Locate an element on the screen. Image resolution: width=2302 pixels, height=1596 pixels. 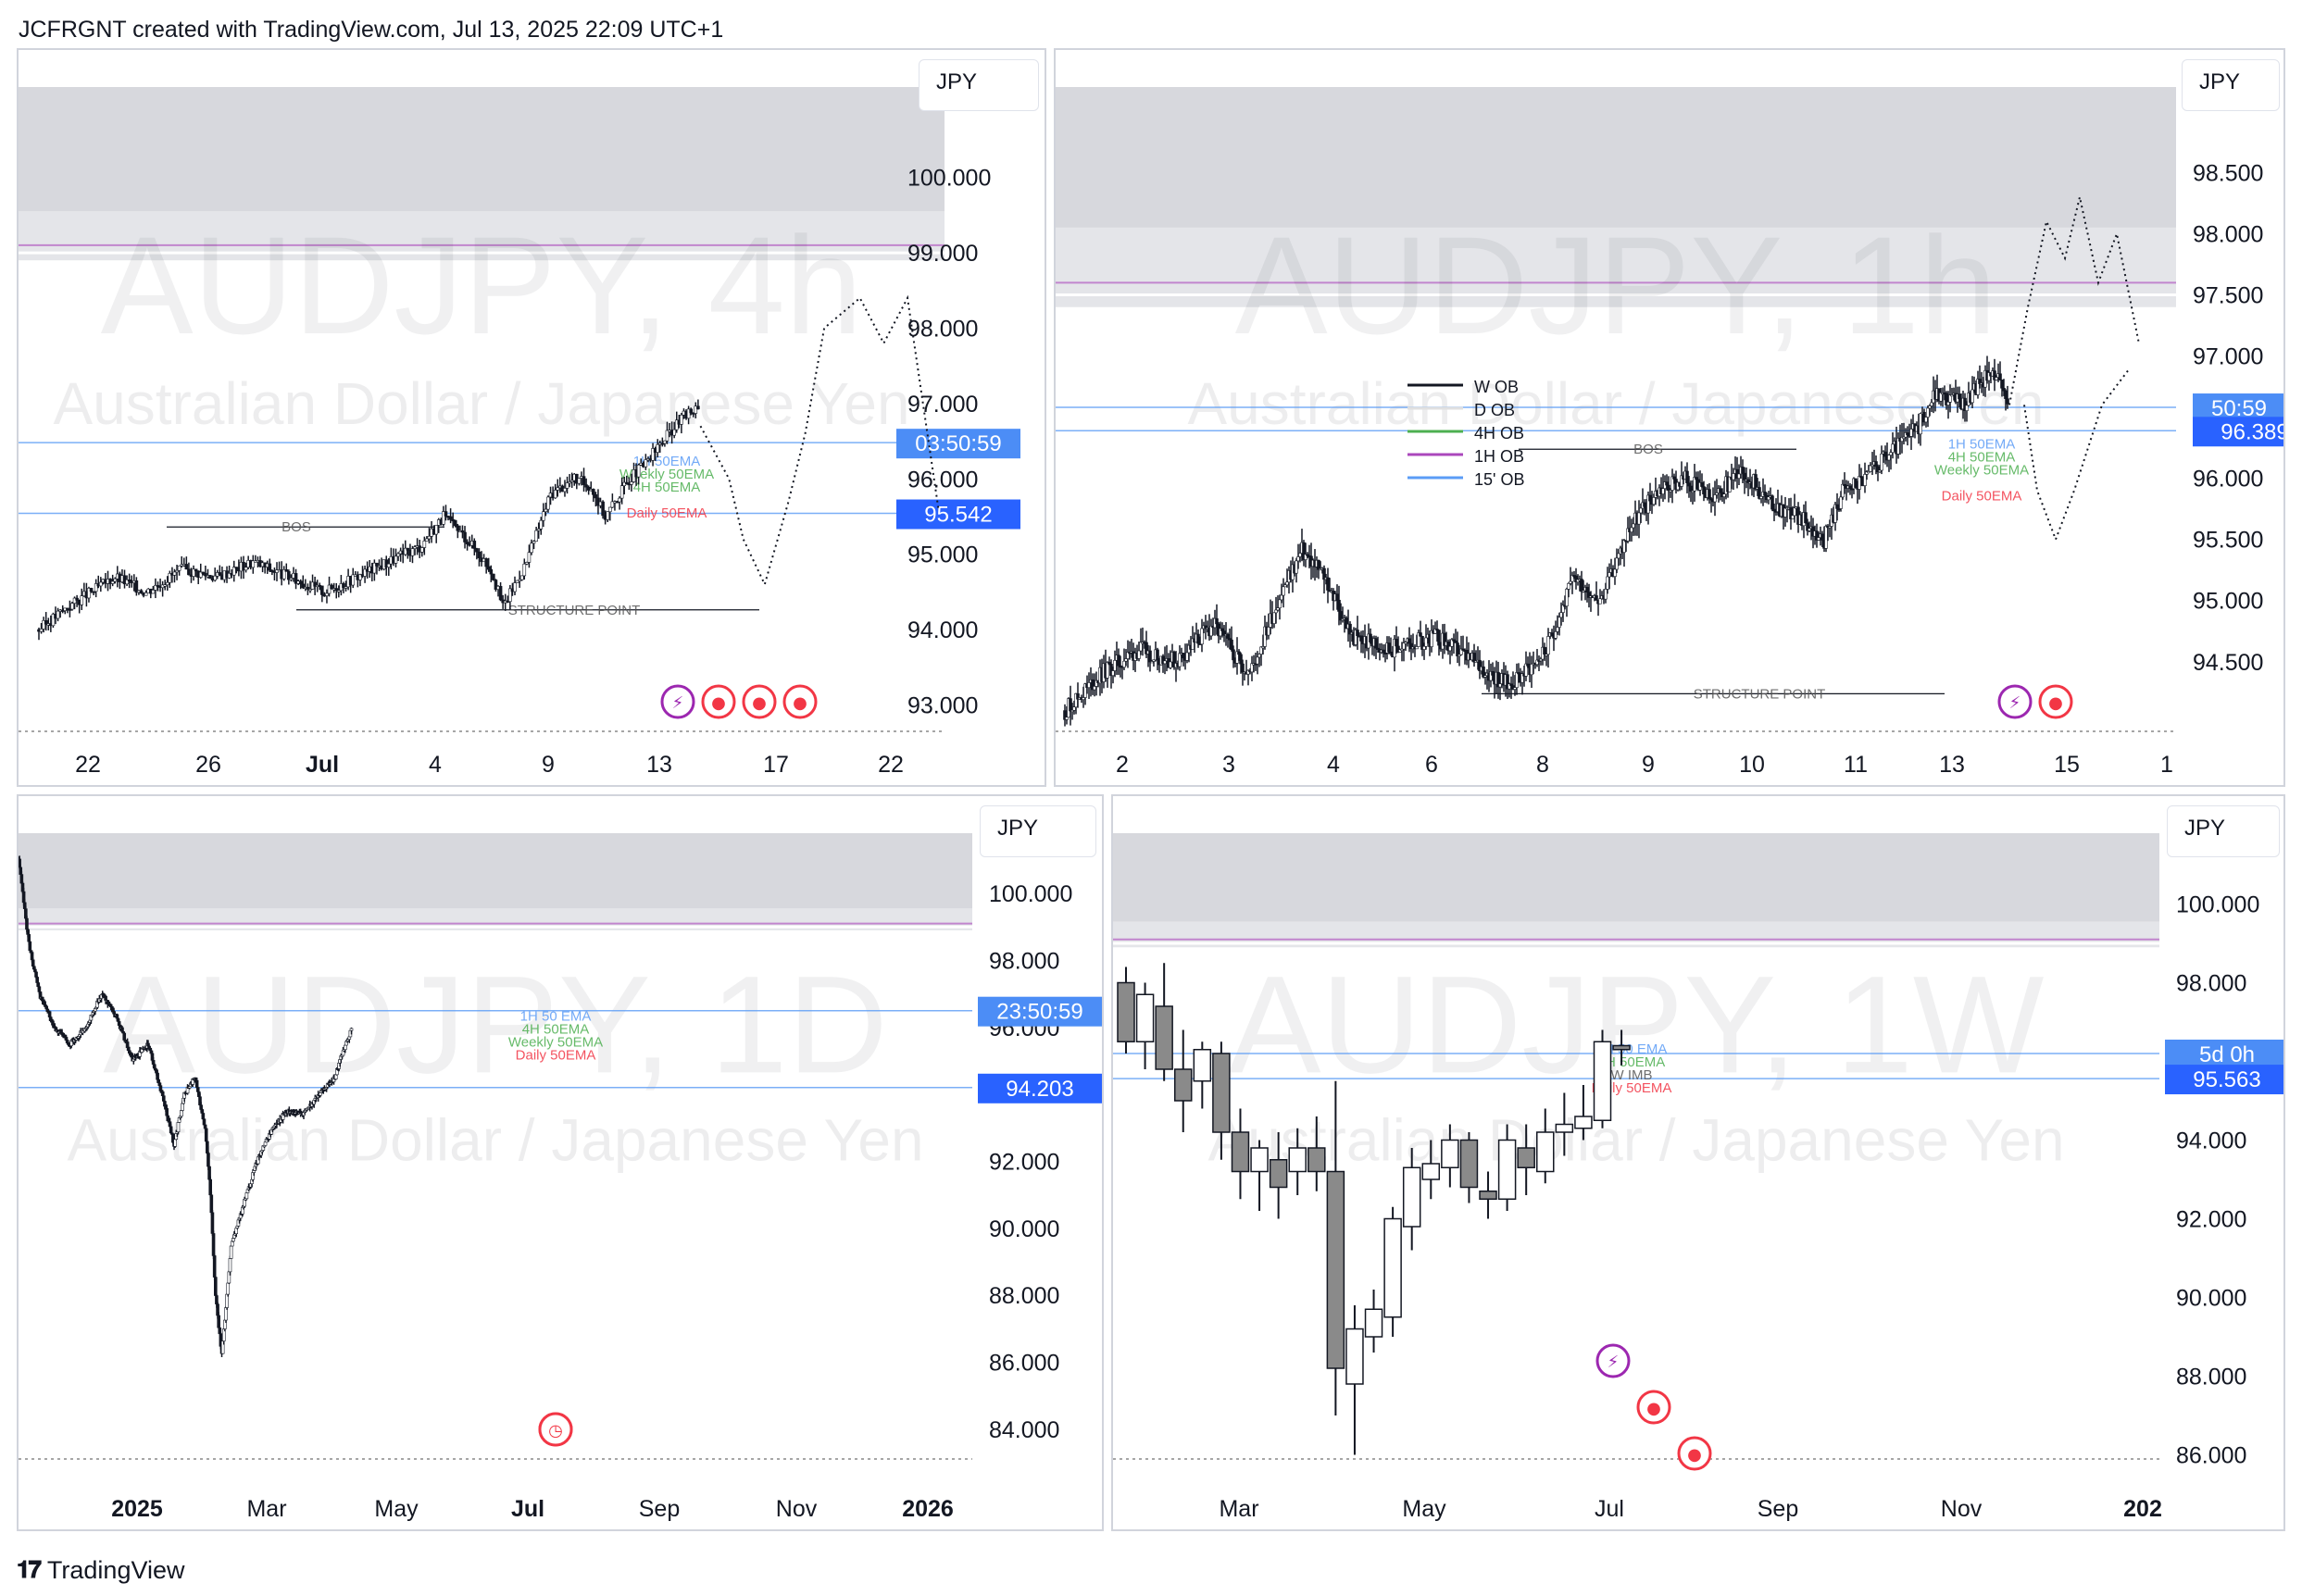
watermark-subtitle: Australian Dollar / Japanese Yen is located at coordinates (495, 1140).